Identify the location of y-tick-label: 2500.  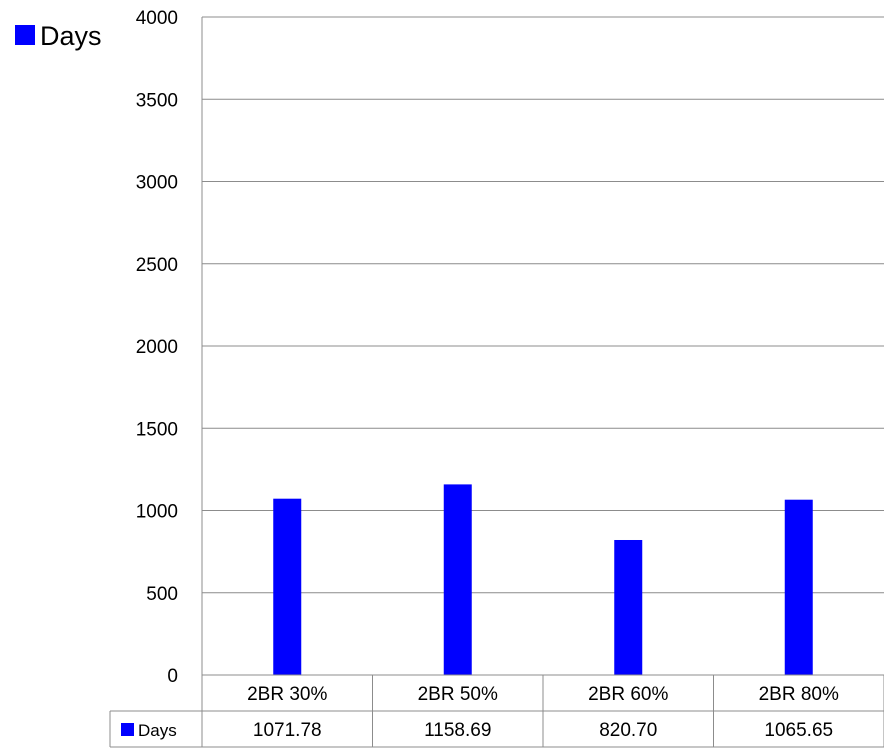
(157, 265).